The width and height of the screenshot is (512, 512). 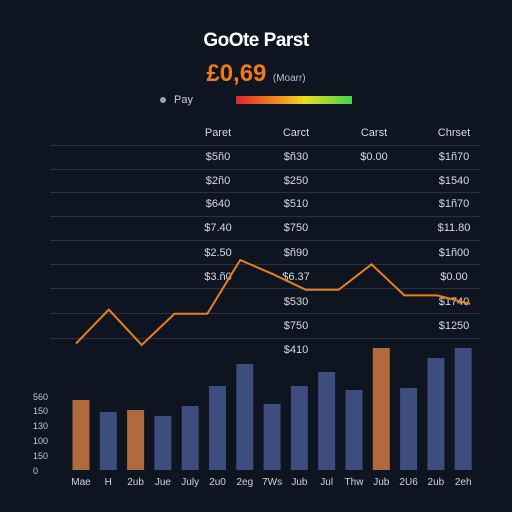 I want to click on column-header: Chrset, so click(x=454, y=133).